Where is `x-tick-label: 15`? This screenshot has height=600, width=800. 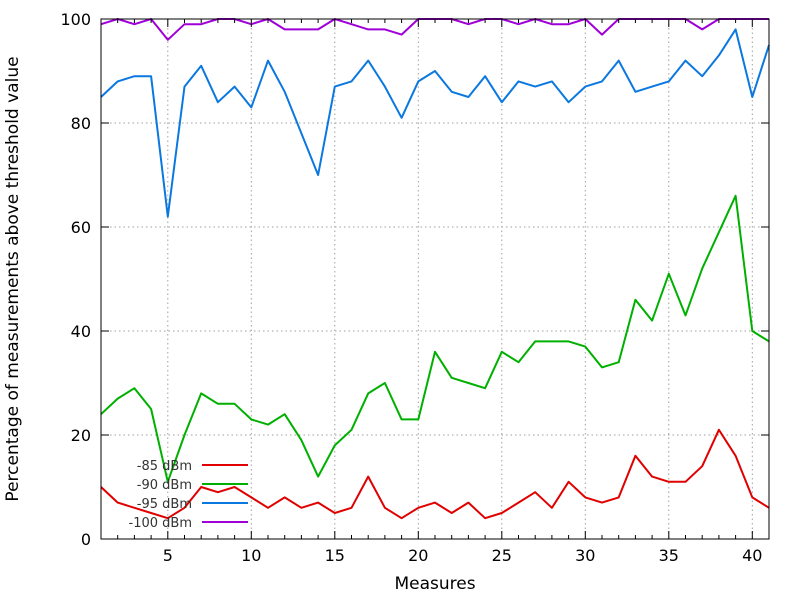
x-tick-label: 15 is located at coordinates (335, 555).